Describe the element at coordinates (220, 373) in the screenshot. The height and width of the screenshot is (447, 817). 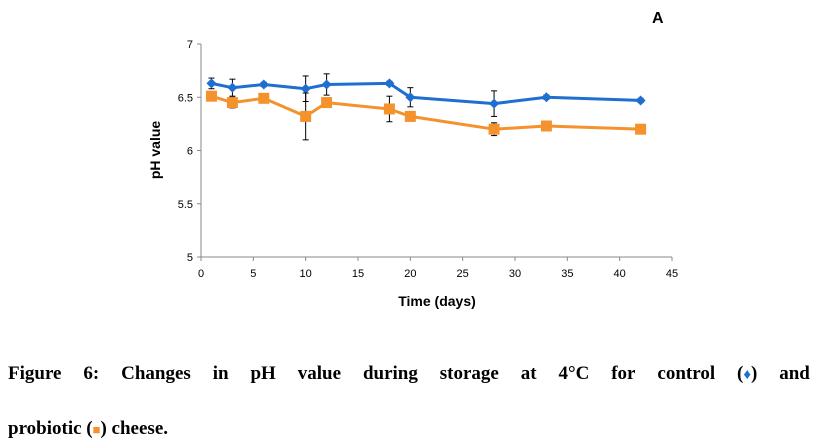
I see `caption-word: in` at that location.